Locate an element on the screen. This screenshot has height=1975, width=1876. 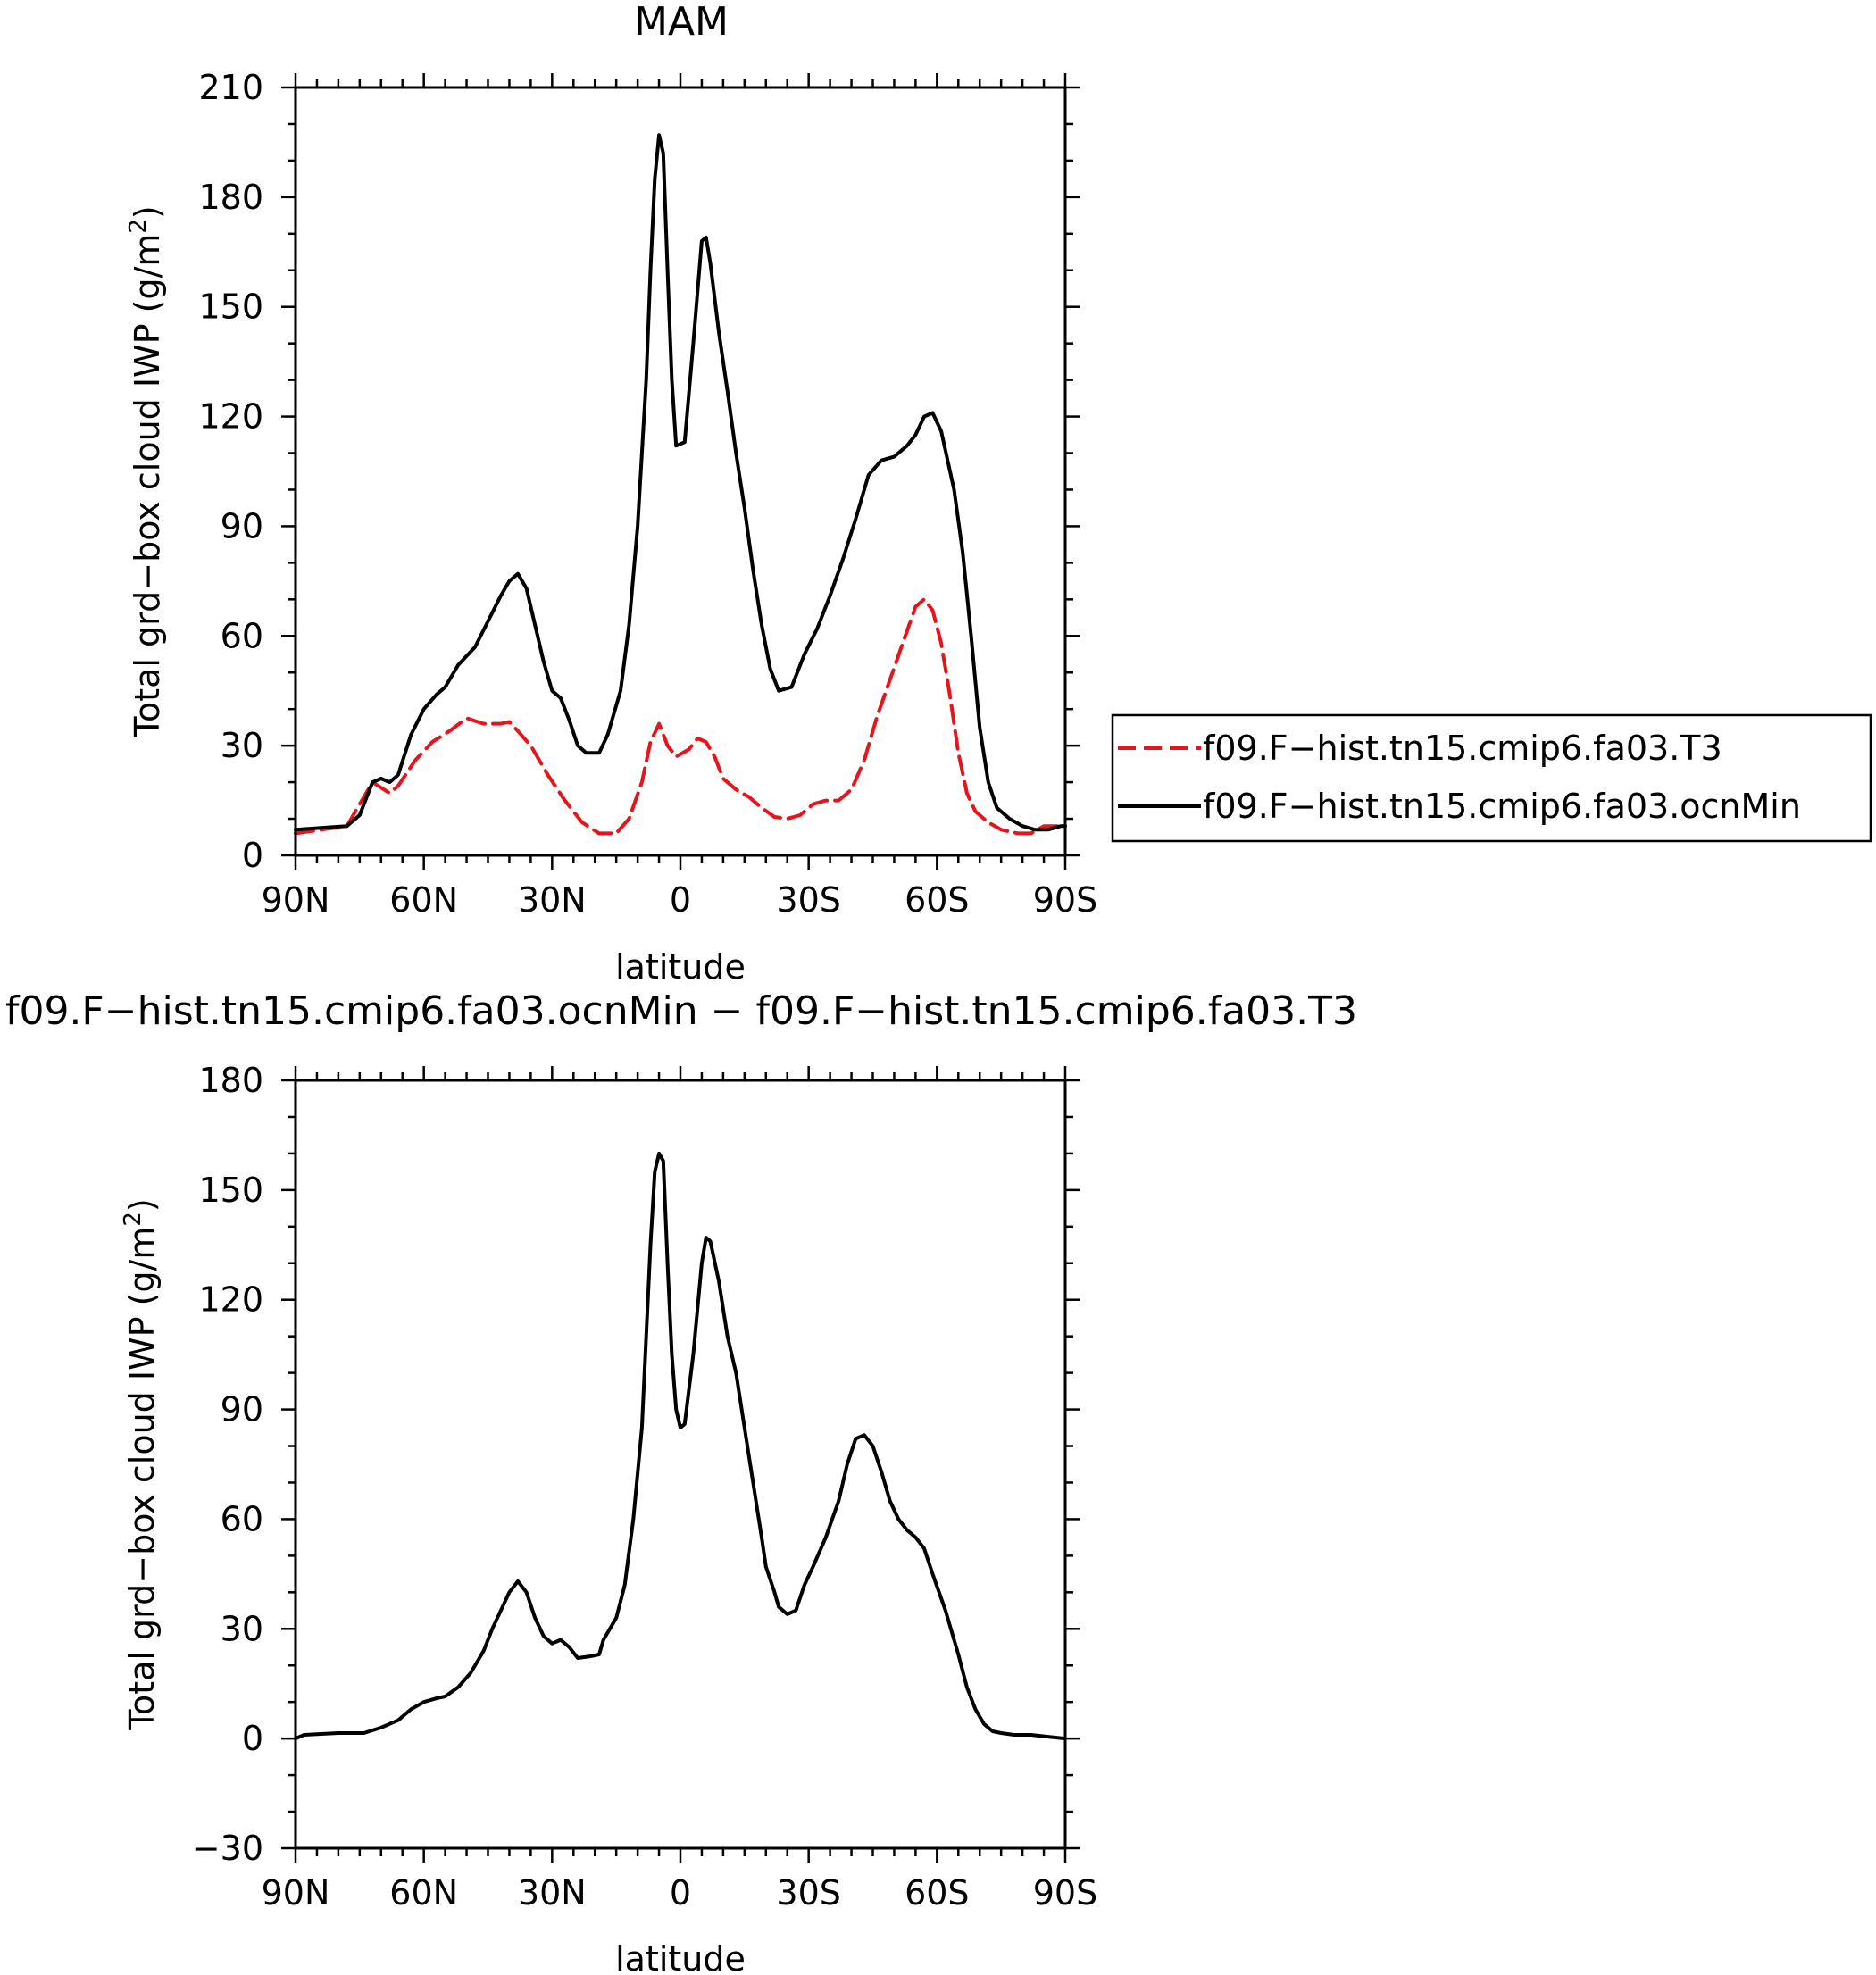
top-chart-ylabel: Total grd−box cloud IWP (g/m2) is located at coordinates (146, 472).